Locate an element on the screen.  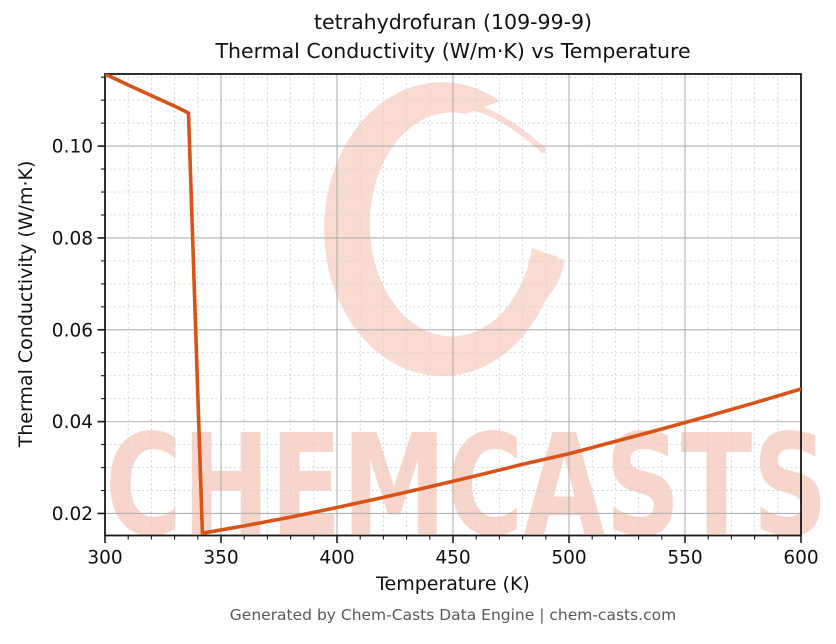
chemcasts-logo-brush-stroke-icon is located at coordinates (470, 125).